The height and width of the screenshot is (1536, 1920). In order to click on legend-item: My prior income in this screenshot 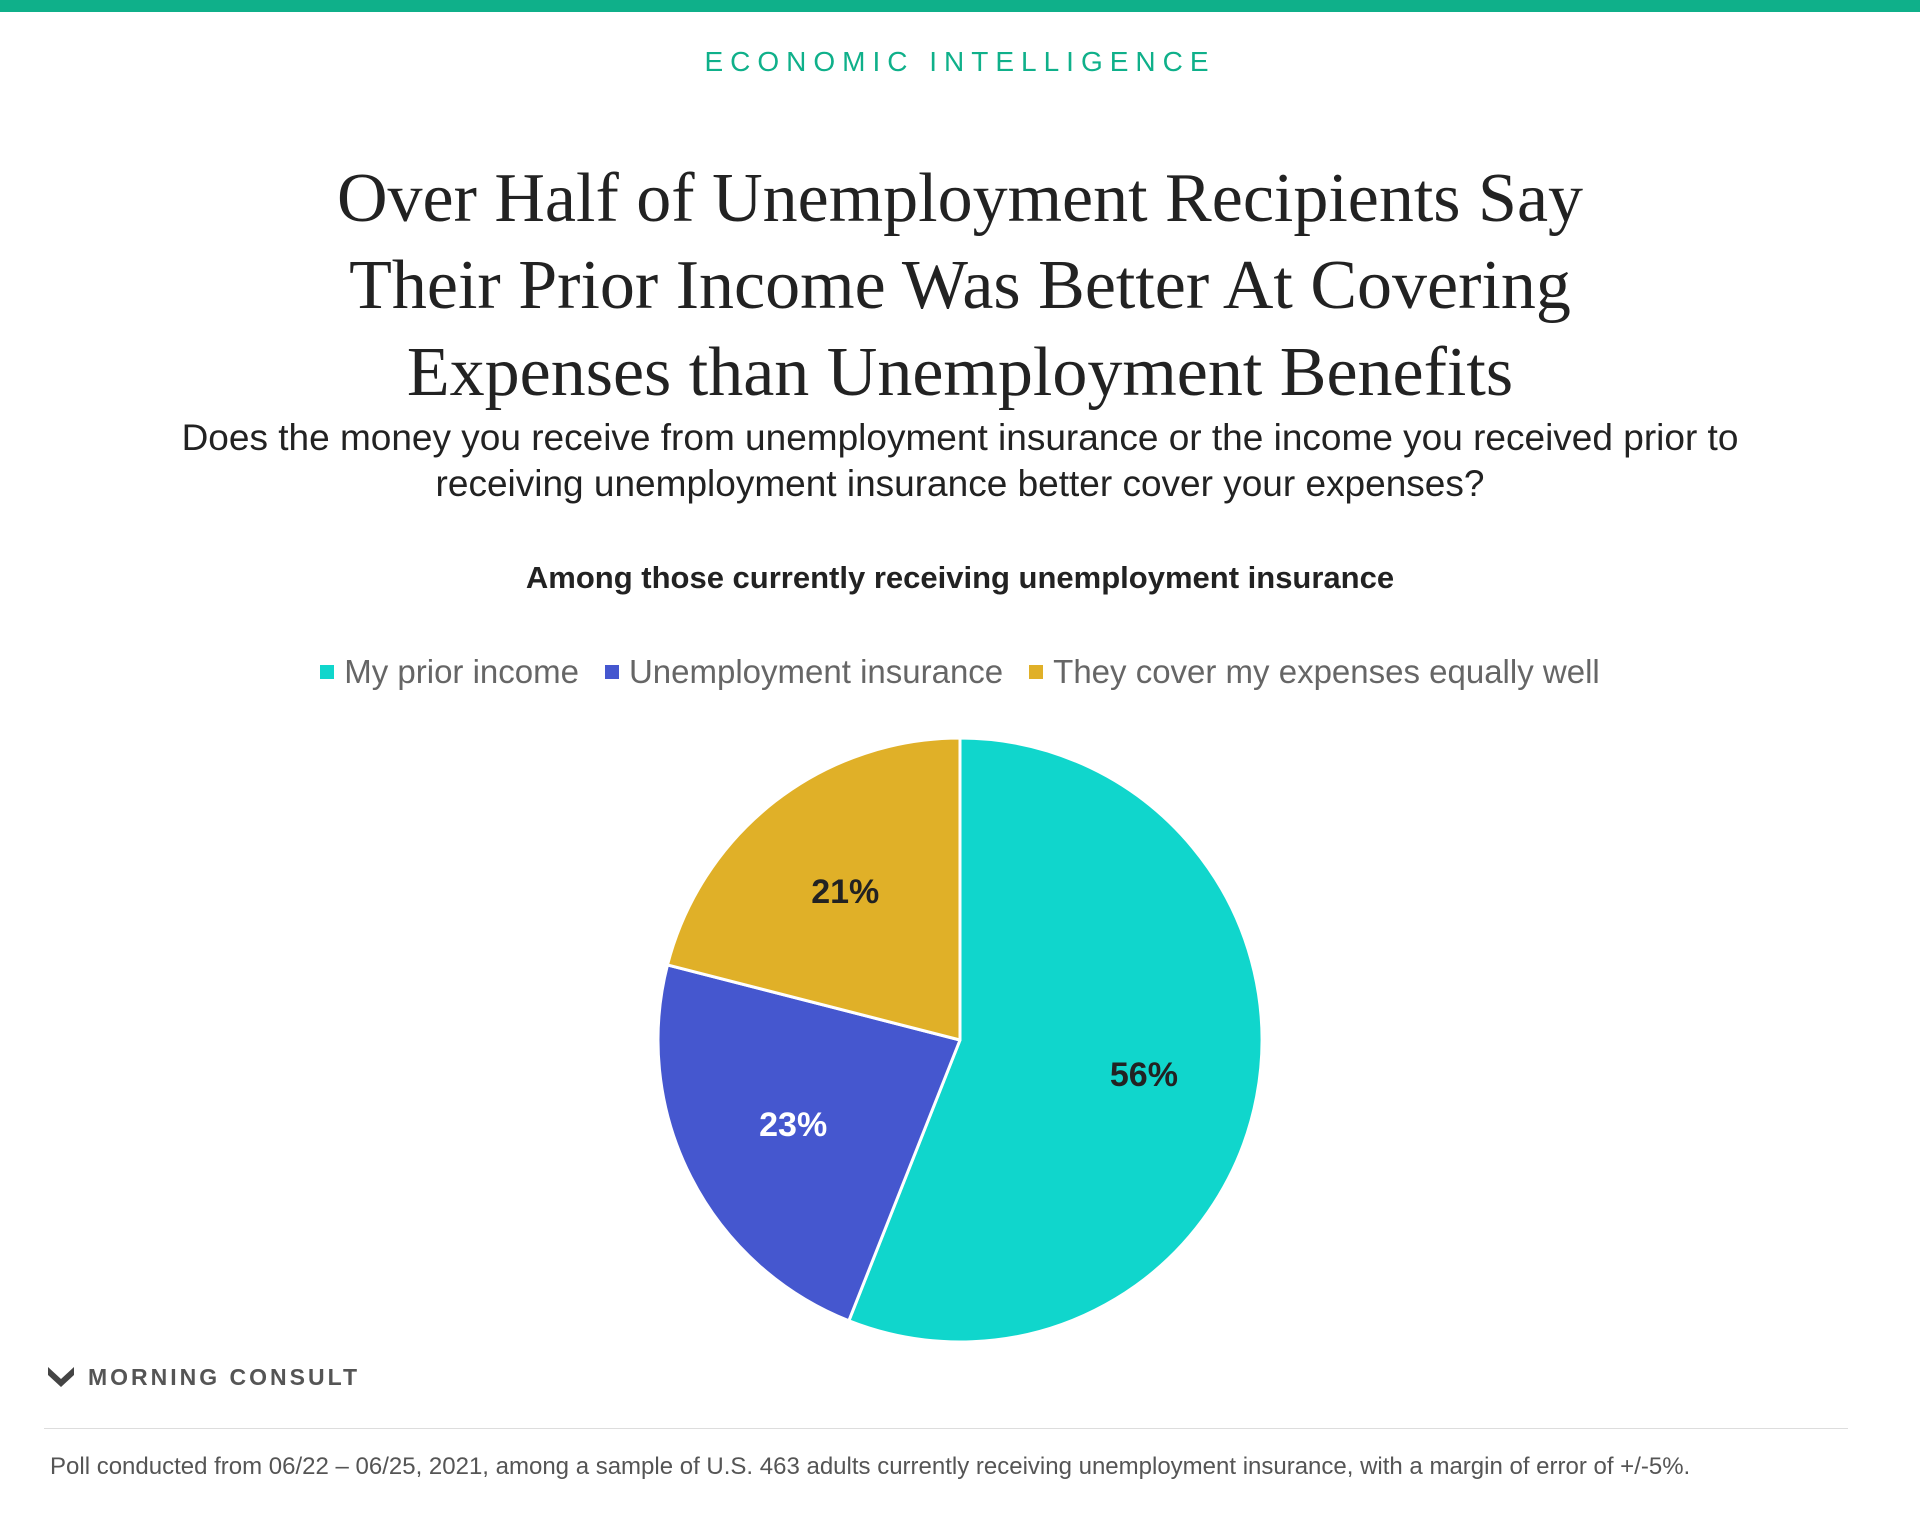, I will do `click(449, 672)`.